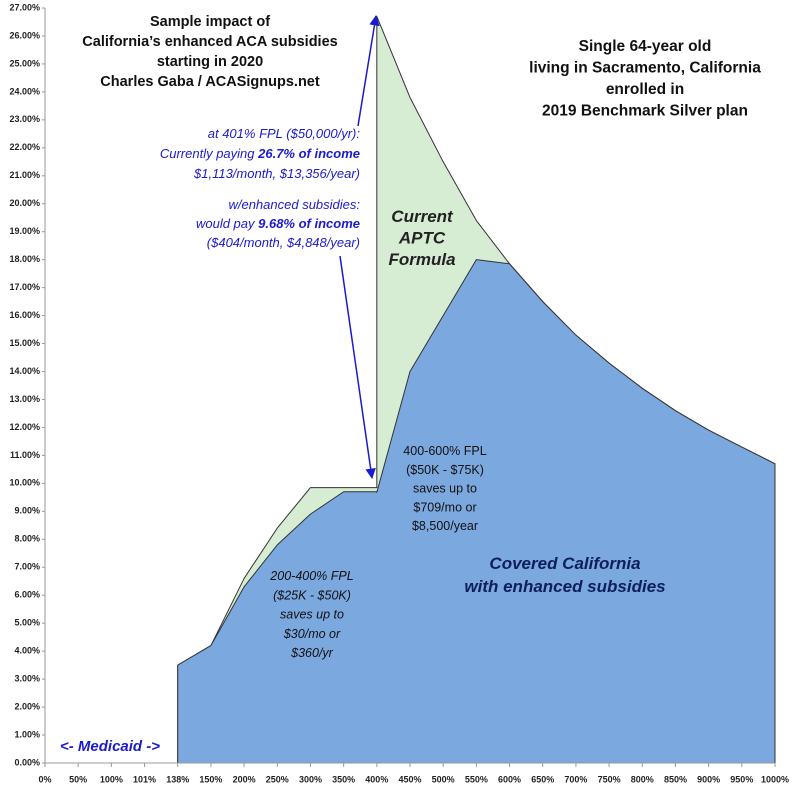 This screenshot has height=793, width=800. I want to click on y-tick-label: 23.00%, so click(24, 119).